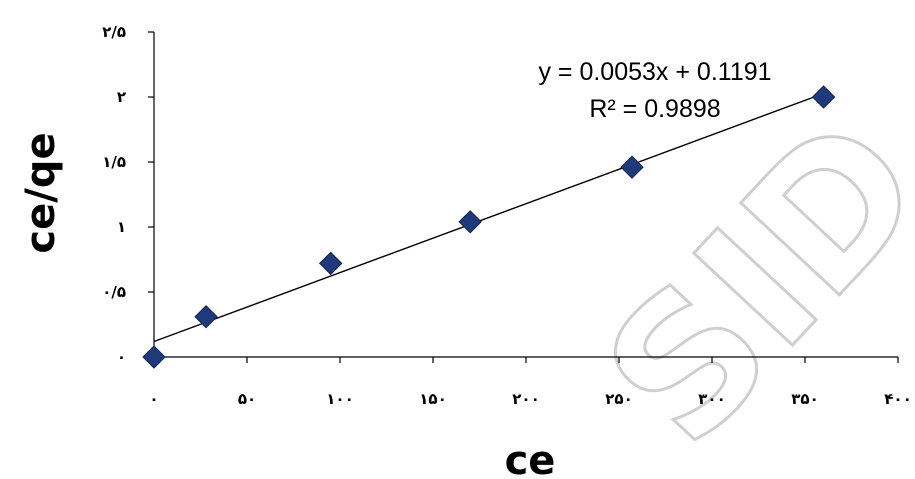  Describe the element at coordinates (654, 109) in the screenshot. I see `r-squared-label: R² = 0.9898` at that location.